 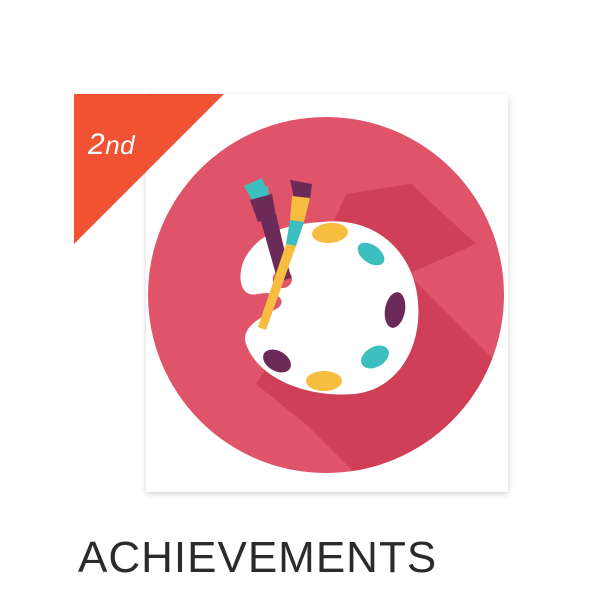 What do you see at coordinates (258, 557) in the screenshot?
I see `section-title: ACHIEVEMENTS` at bounding box center [258, 557].